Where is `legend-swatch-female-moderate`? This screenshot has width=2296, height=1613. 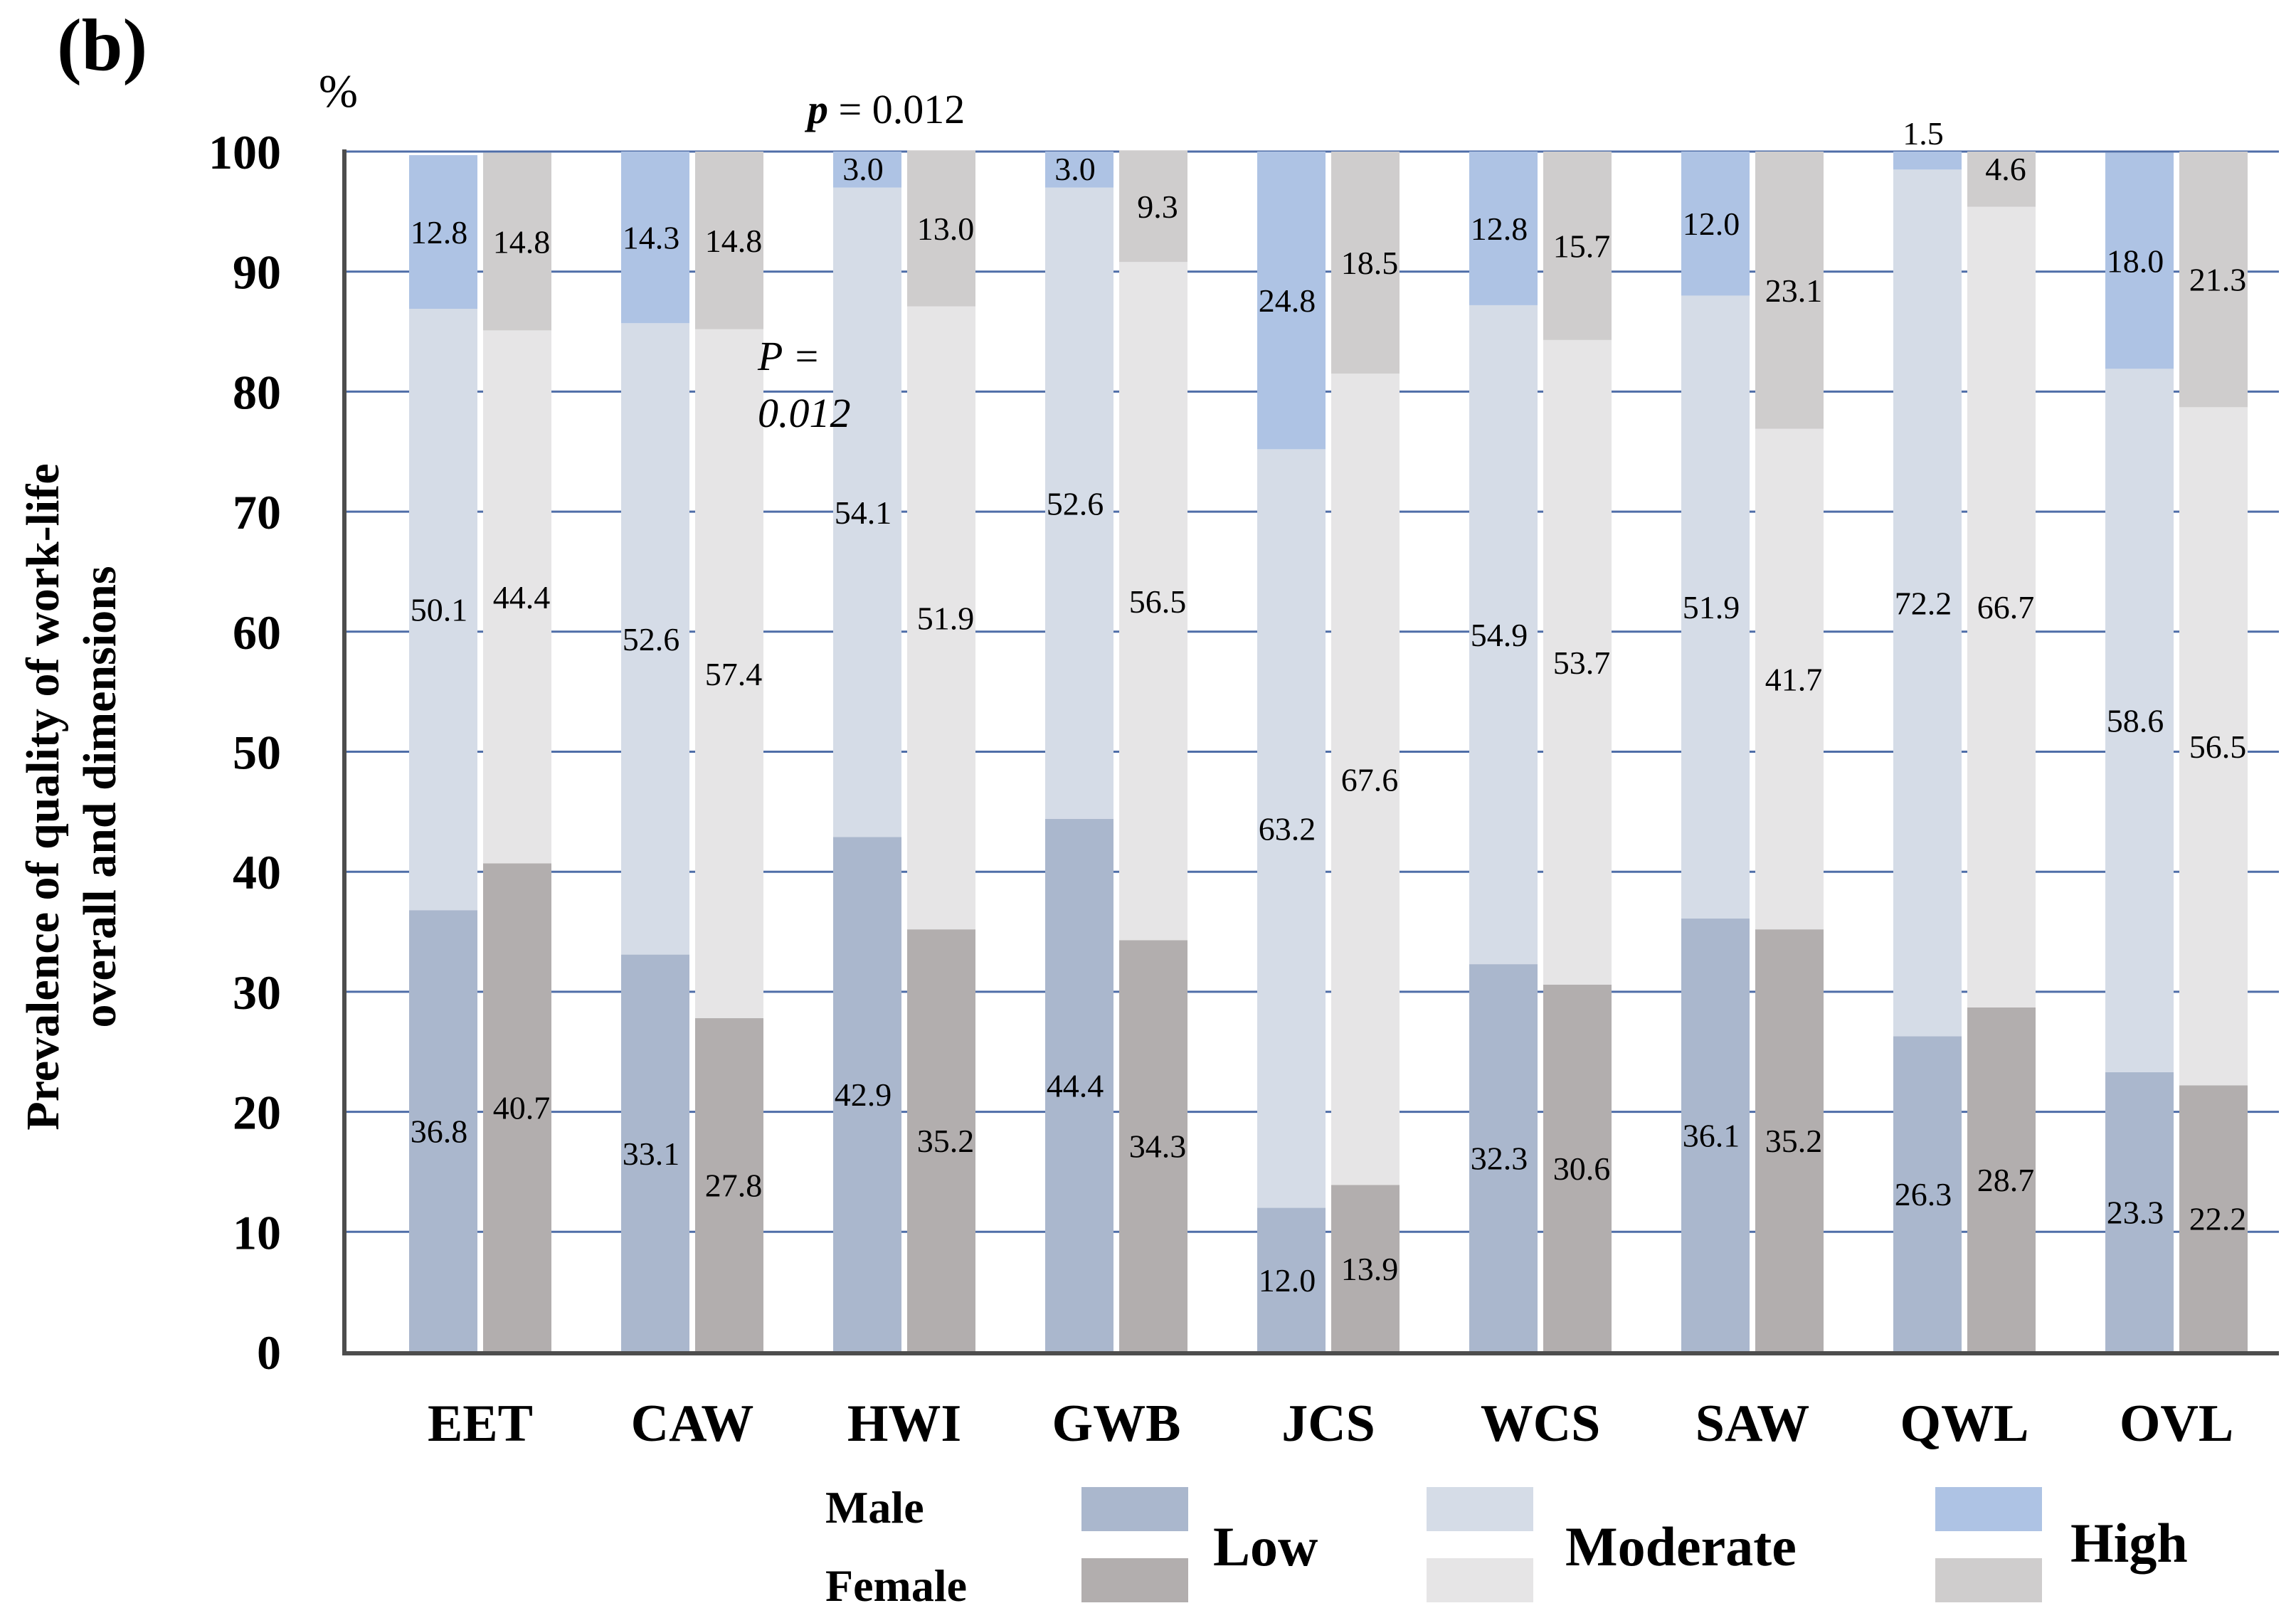
legend-swatch-female-moderate is located at coordinates (1480, 1580).